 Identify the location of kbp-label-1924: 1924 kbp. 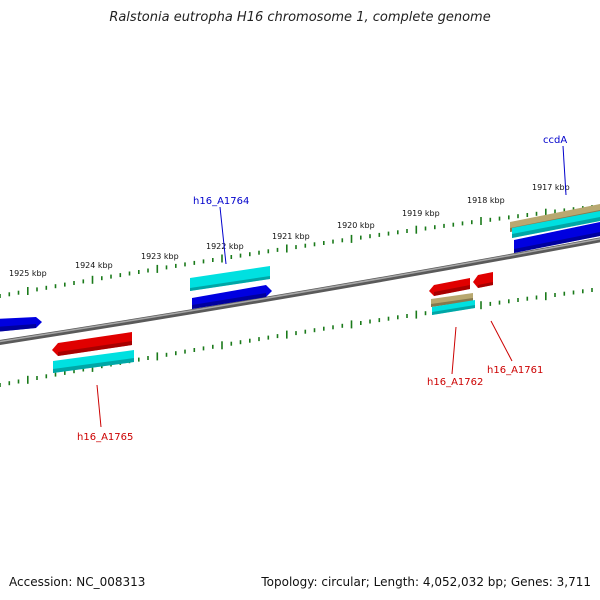
(94, 265).